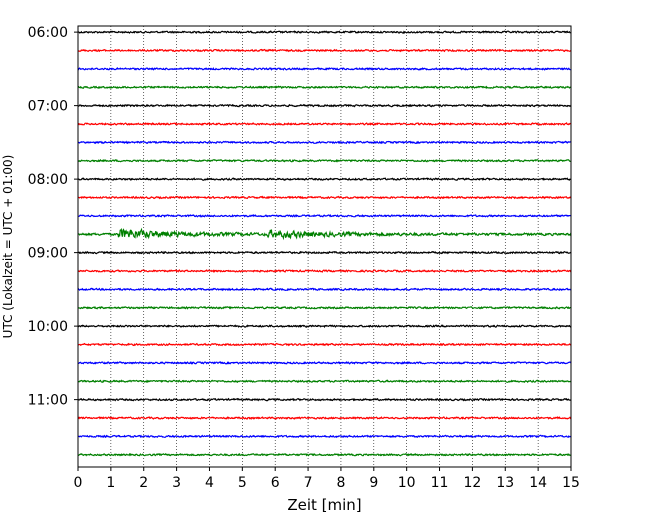  Describe the element at coordinates (340, 483) in the screenshot. I see `x-tick-label: 8` at that location.